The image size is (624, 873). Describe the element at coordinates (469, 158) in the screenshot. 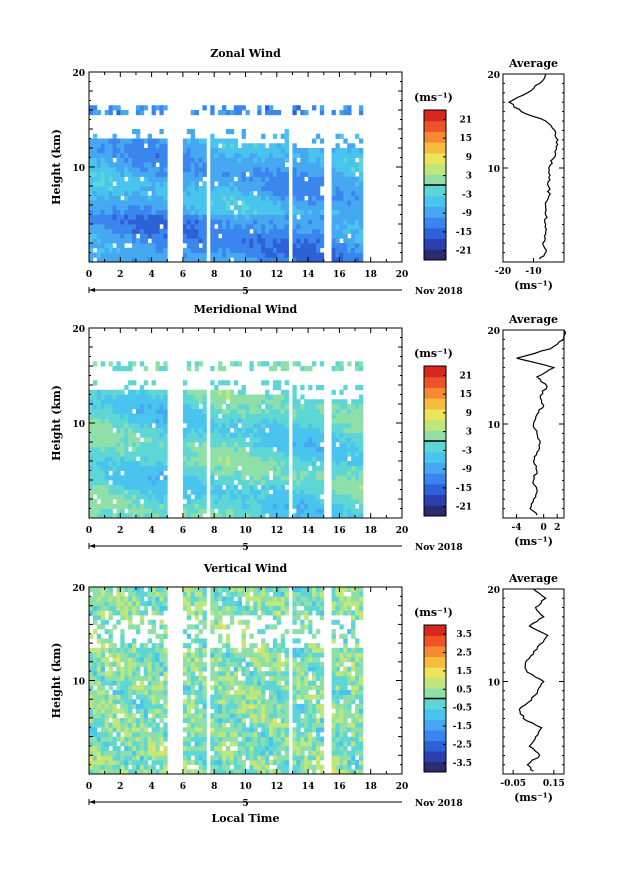

I see `colorbar-tick-label: 9` at that location.